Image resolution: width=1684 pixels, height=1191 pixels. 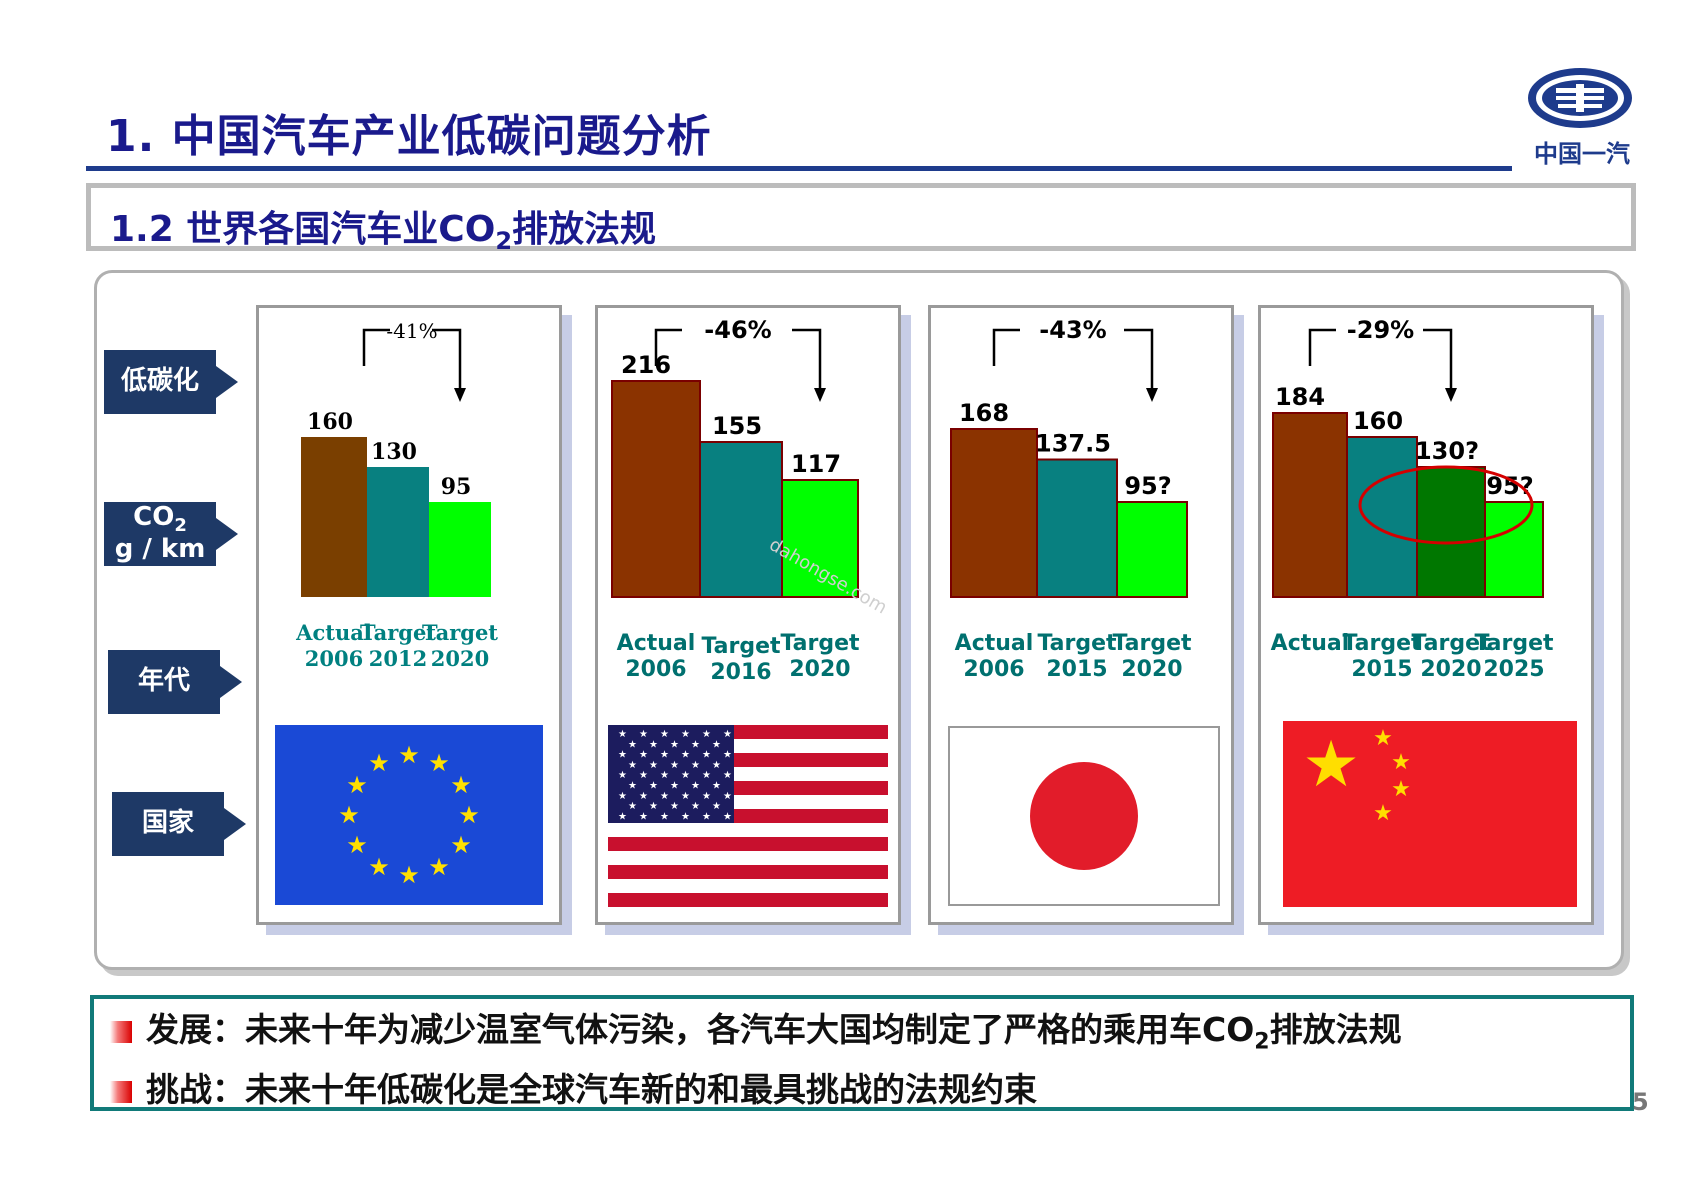 What do you see at coordinates (1582, 154) in the screenshot?
I see `logo-text: 中国一汽` at bounding box center [1582, 154].